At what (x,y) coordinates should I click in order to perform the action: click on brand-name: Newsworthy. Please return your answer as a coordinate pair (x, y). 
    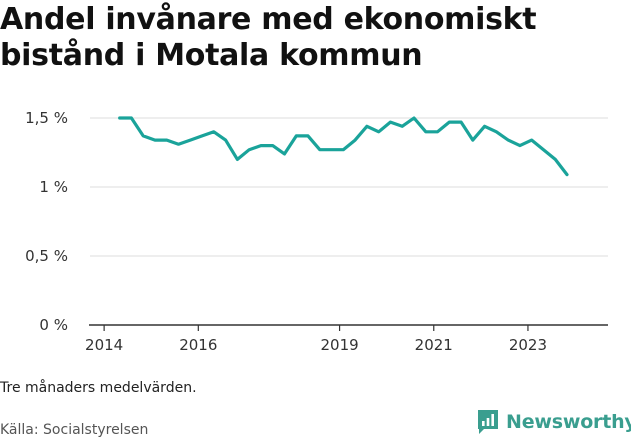
    Looking at the image, I should click on (568, 422).